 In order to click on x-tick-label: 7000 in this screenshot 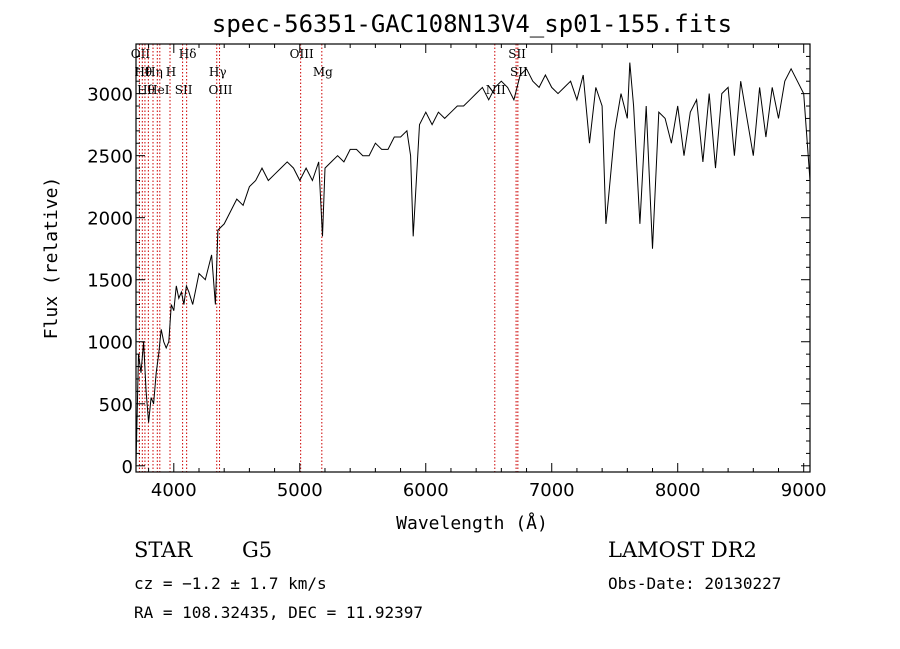, I will do `click(552, 490)`.